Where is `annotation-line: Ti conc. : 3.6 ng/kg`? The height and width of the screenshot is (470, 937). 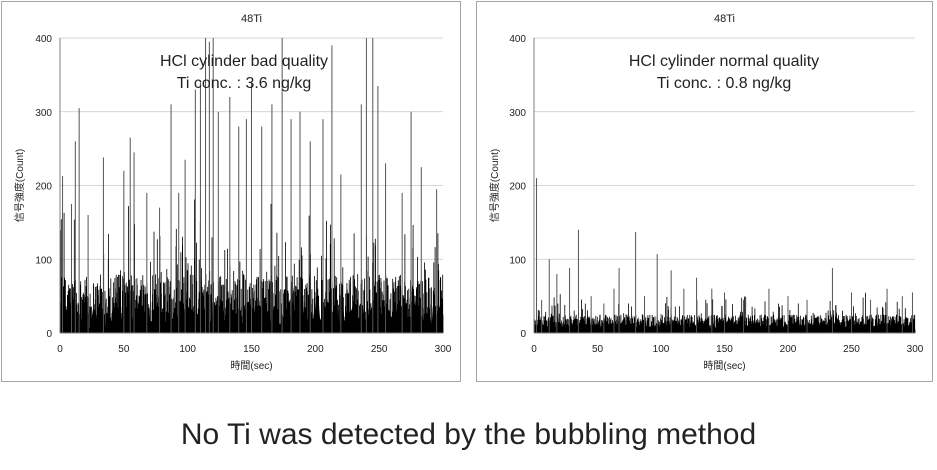 annotation-line: Ti conc. : 3.6 ng/kg is located at coordinates (244, 83).